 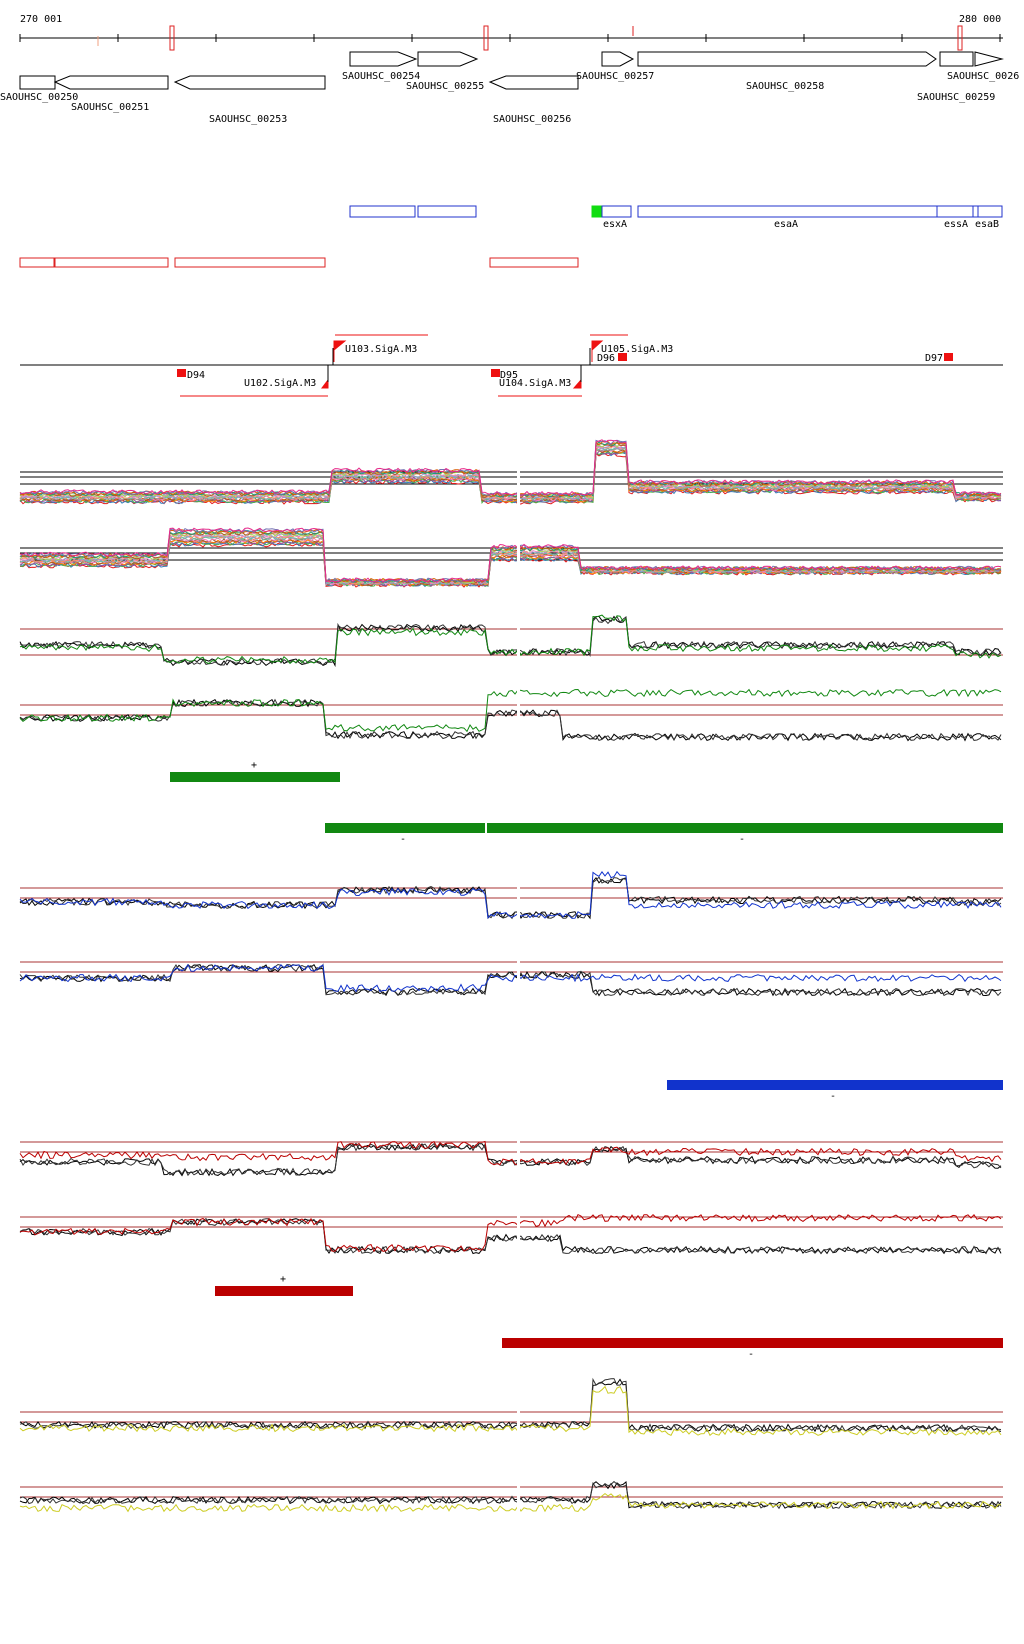 I want to click on annotation-essa: essA, so click(x=956, y=224).